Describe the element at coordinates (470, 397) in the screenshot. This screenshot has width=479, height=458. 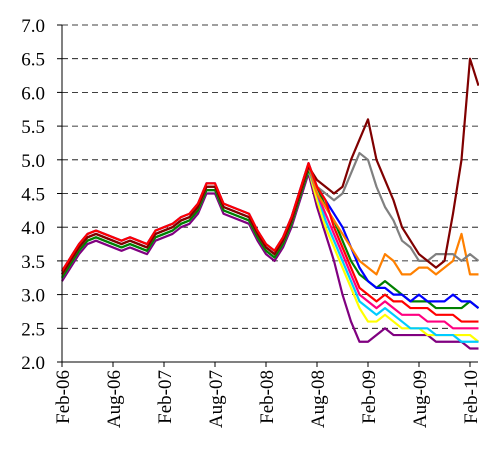
I see `x-tick-label: Feb-10` at that location.